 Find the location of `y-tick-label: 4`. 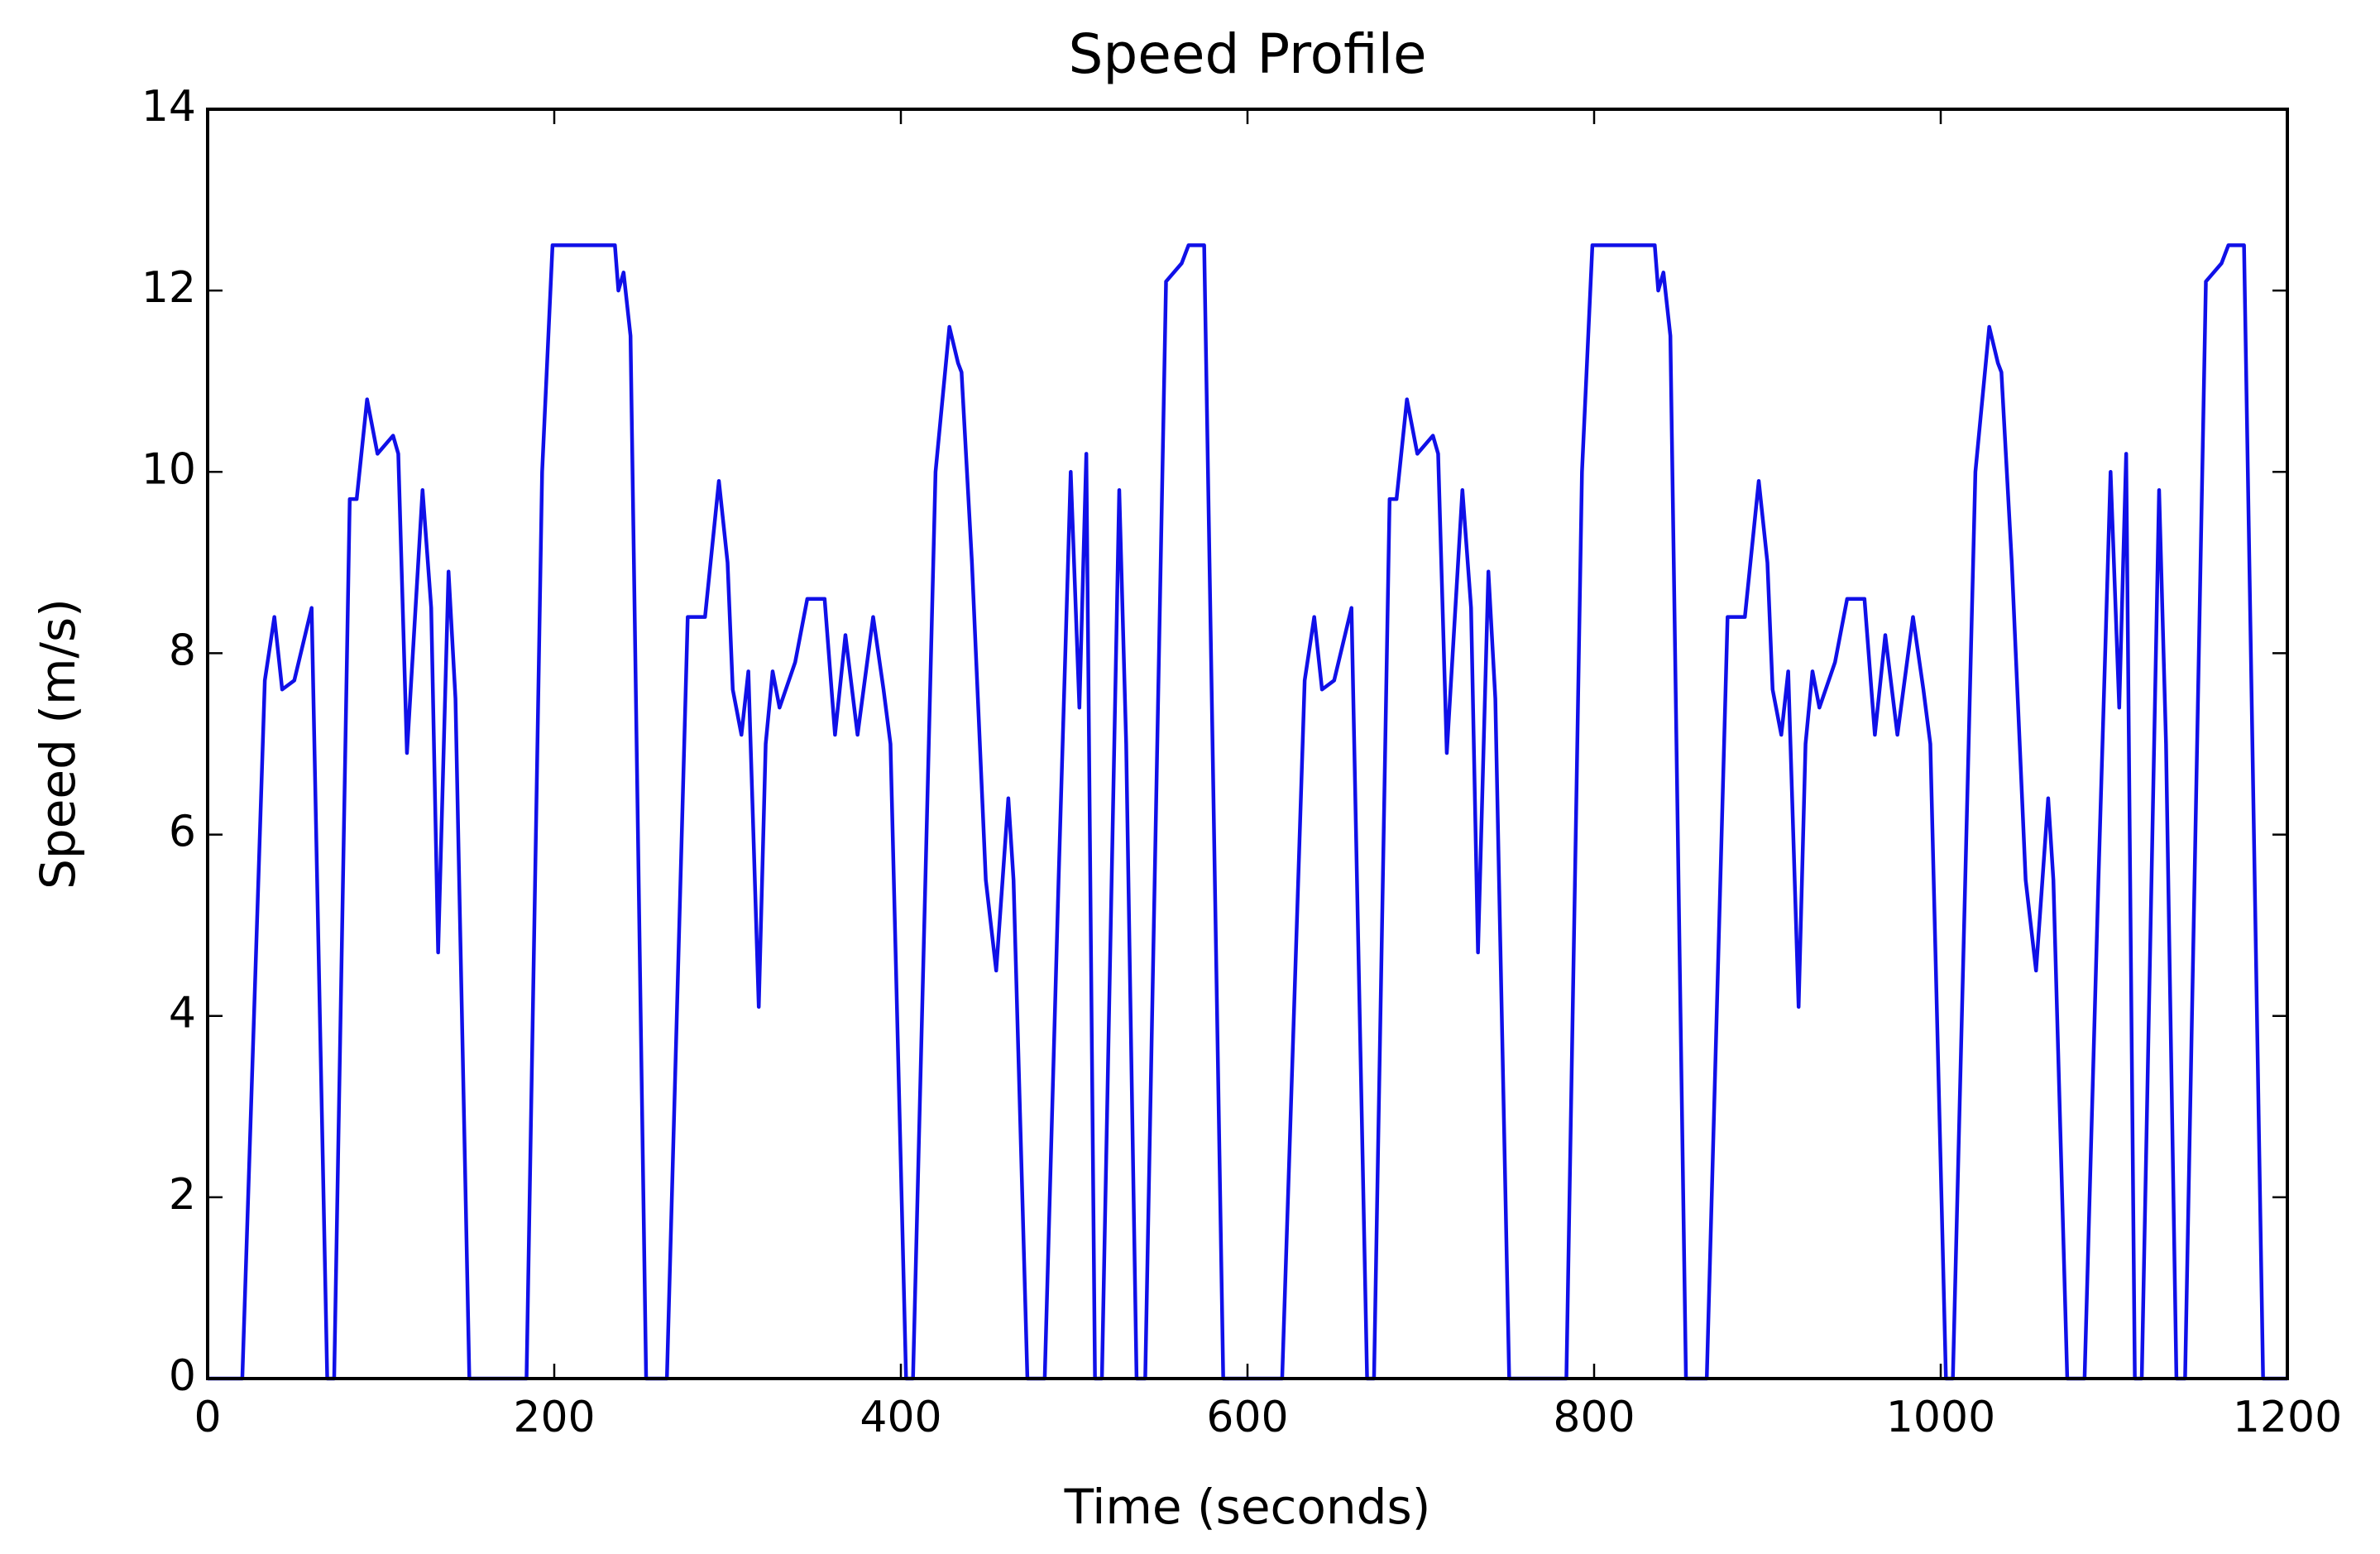

y-tick-label: 4 is located at coordinates (182, 1013).